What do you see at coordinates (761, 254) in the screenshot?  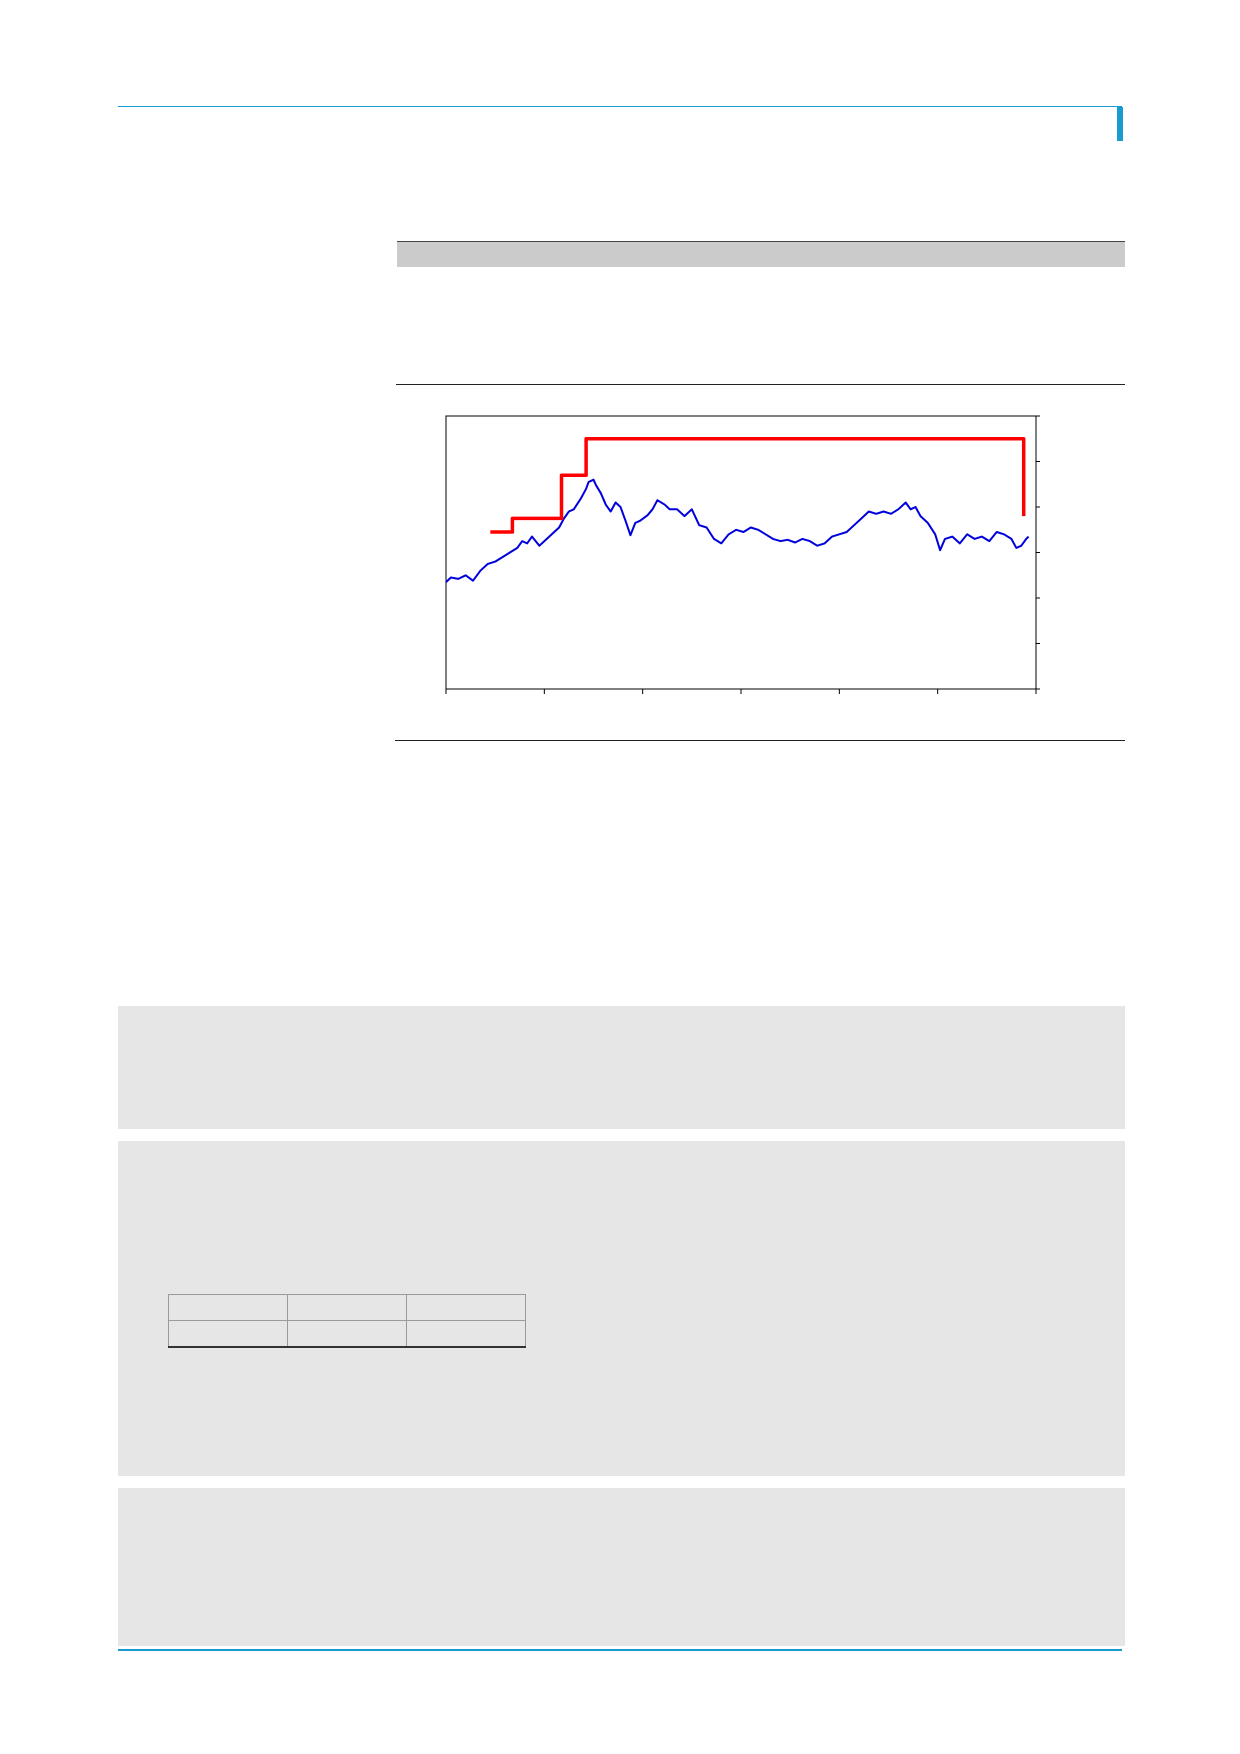 I see `chart-header-band` at bounding box center [761, 254].